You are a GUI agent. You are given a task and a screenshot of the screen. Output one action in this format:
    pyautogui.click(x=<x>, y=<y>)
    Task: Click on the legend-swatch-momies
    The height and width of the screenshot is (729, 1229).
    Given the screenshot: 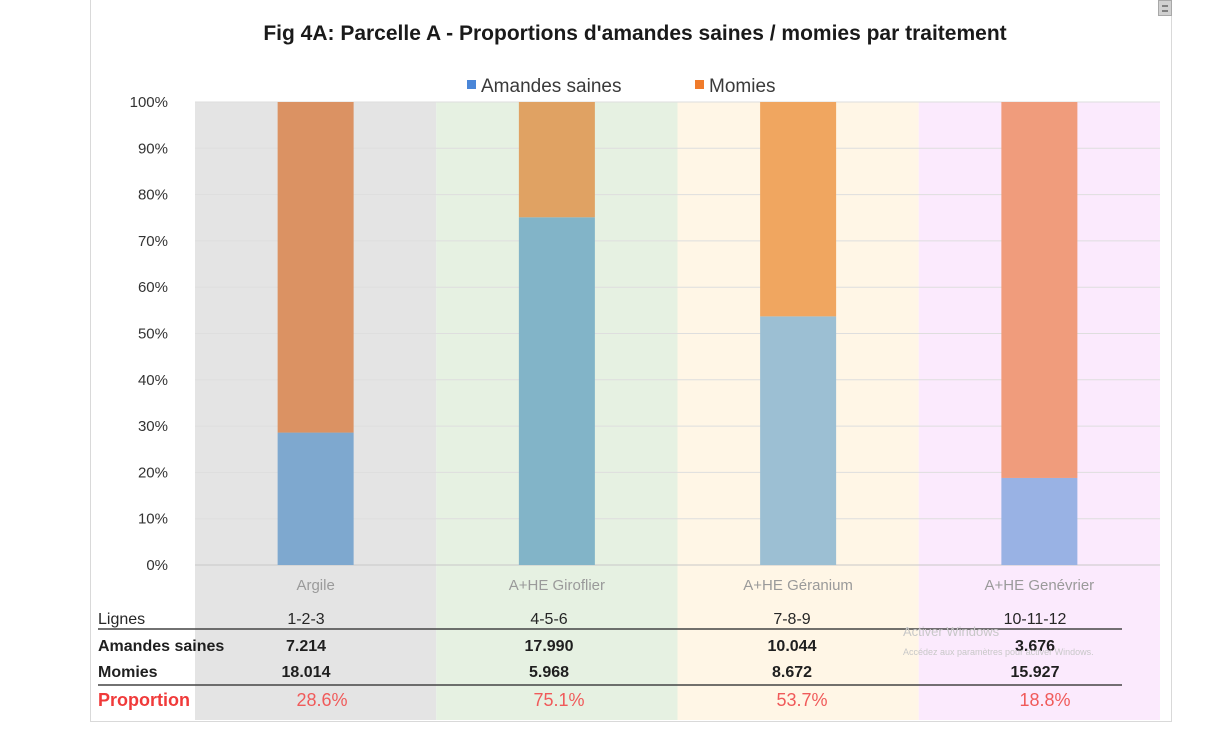 What is the action you would take?
    pyautogui.click(x=699, y=84)
    